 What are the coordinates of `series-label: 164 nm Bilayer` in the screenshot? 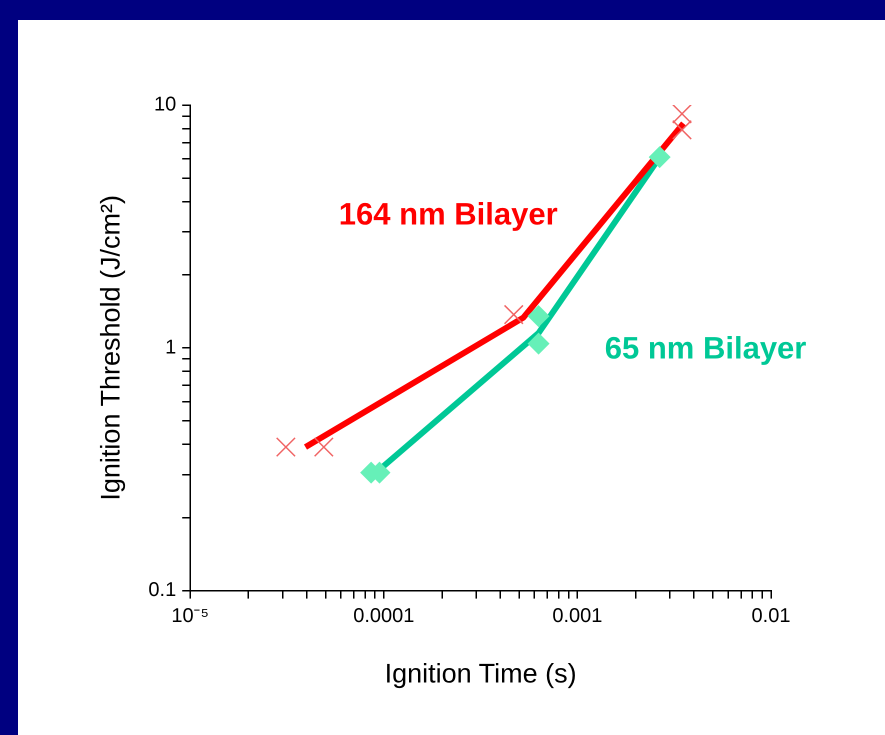 It's located at (448, 214).